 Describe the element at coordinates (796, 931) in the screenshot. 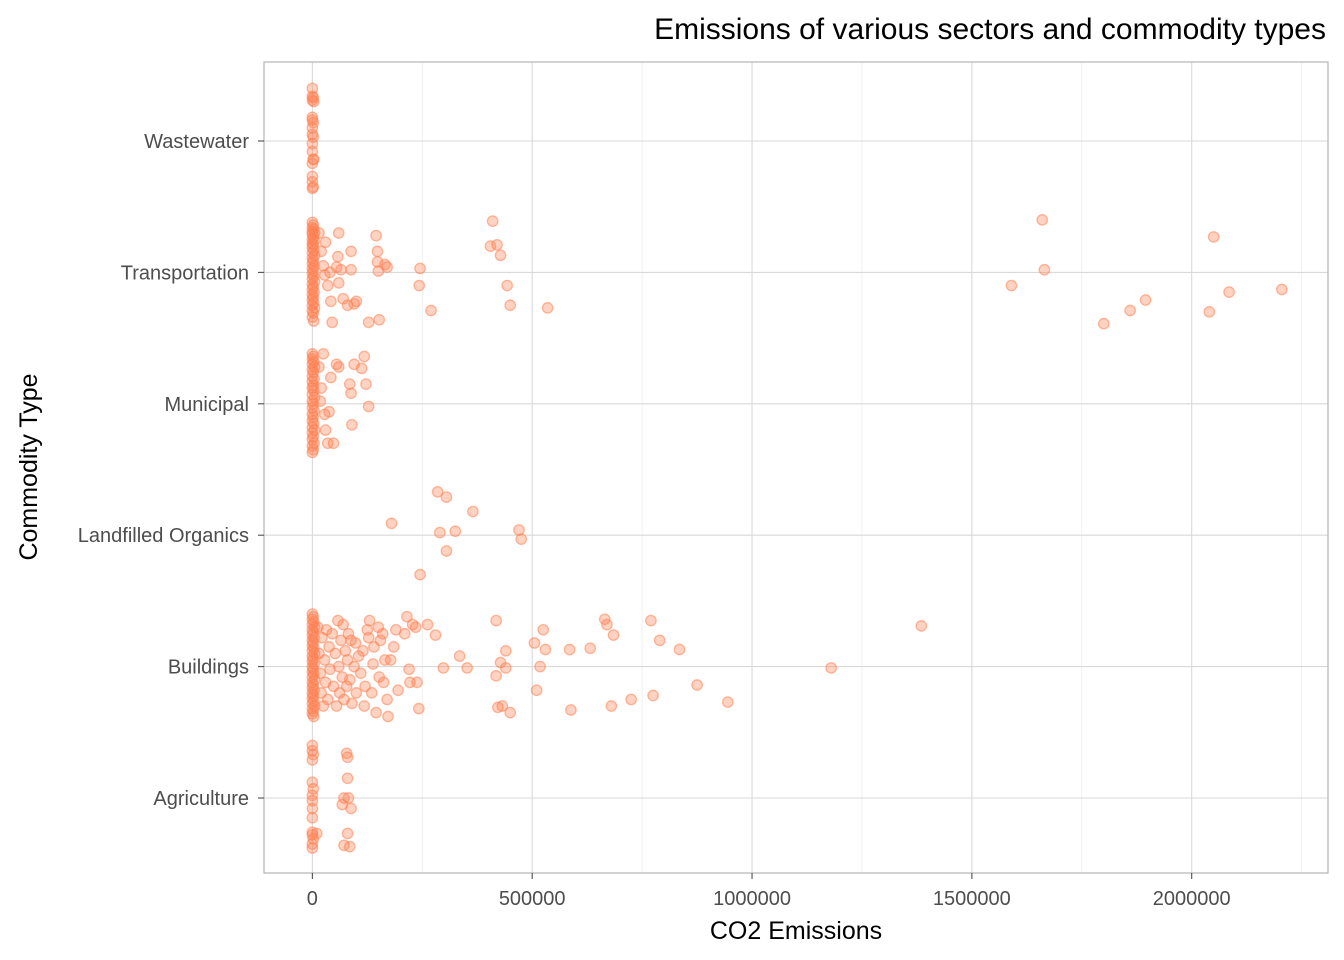

I see `x-axis-title: CO2 Emissions` at that location.